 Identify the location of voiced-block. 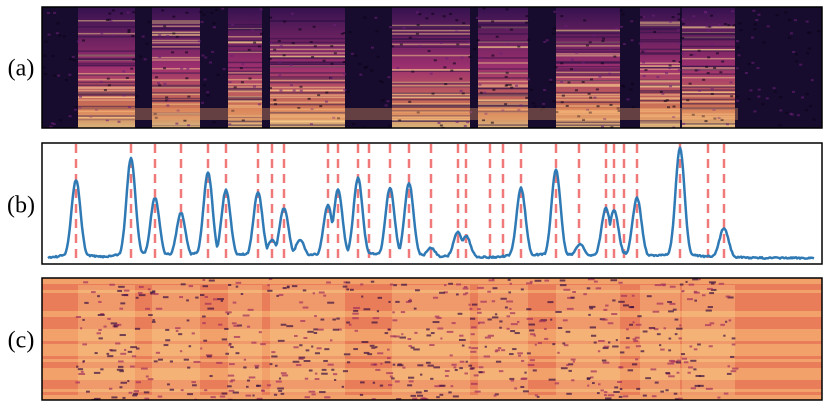
(431, 340).